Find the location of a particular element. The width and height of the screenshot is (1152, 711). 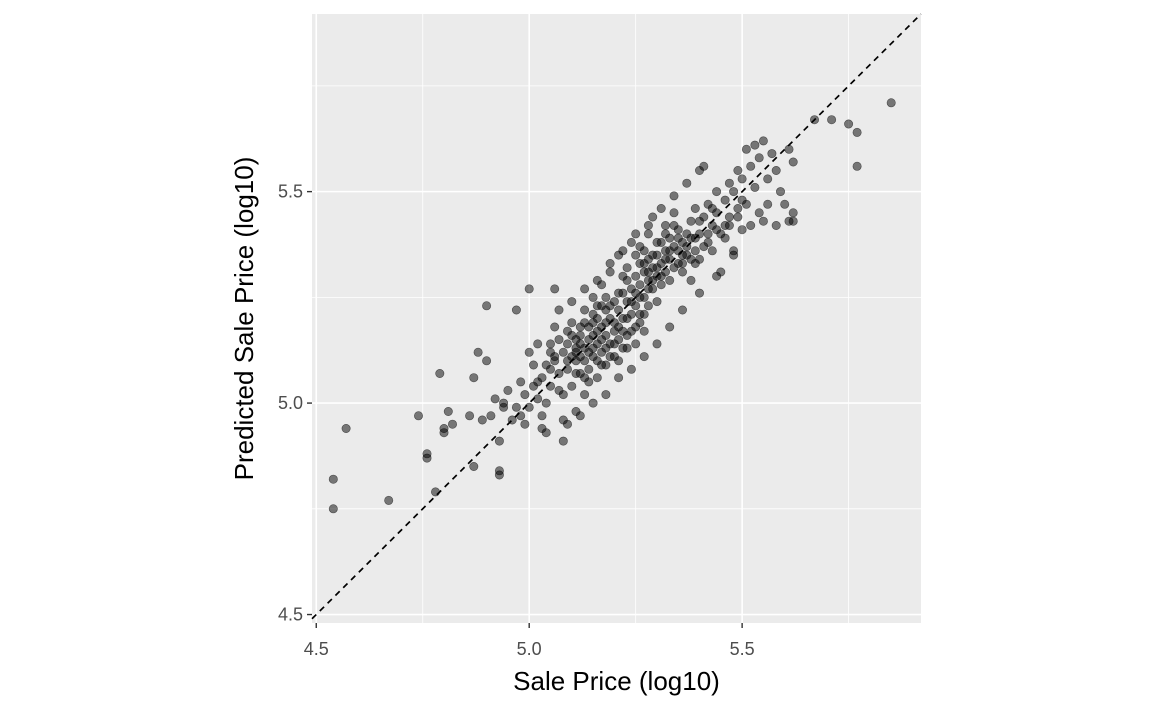

x-tick-label: 5.5 is located at coordinates (742, 649).